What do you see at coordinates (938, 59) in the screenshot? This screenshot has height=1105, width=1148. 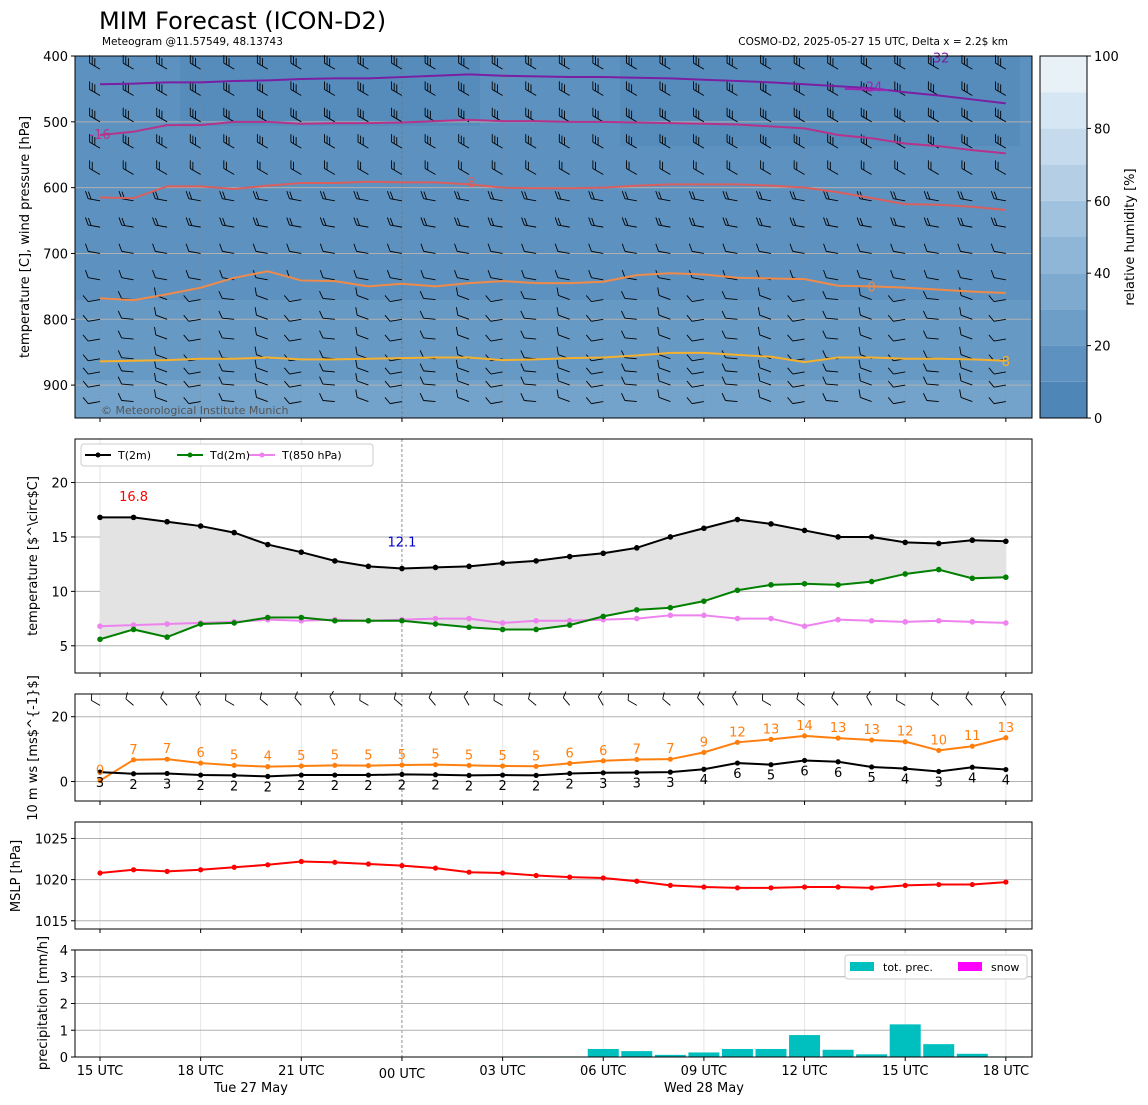 I see `isotherm-label: -32` at bounding box center [938, 59].